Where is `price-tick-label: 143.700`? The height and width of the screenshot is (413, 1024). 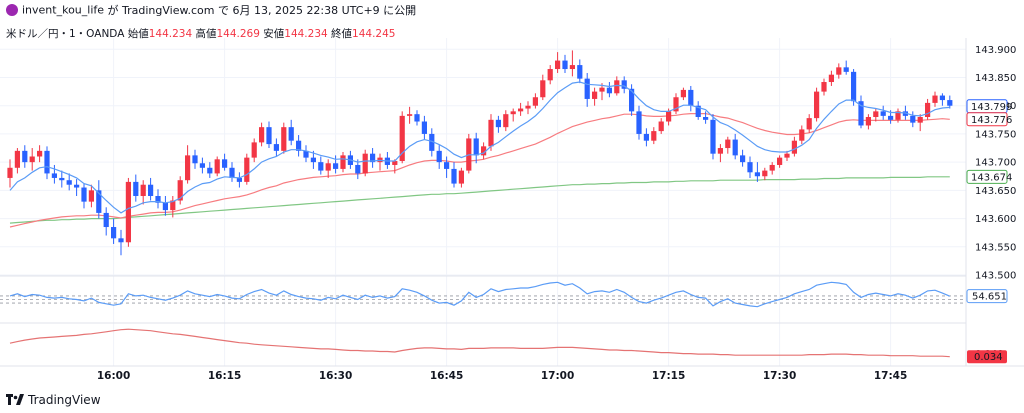 price-tick-label: 143.700 is located at coordinates (995, 163).